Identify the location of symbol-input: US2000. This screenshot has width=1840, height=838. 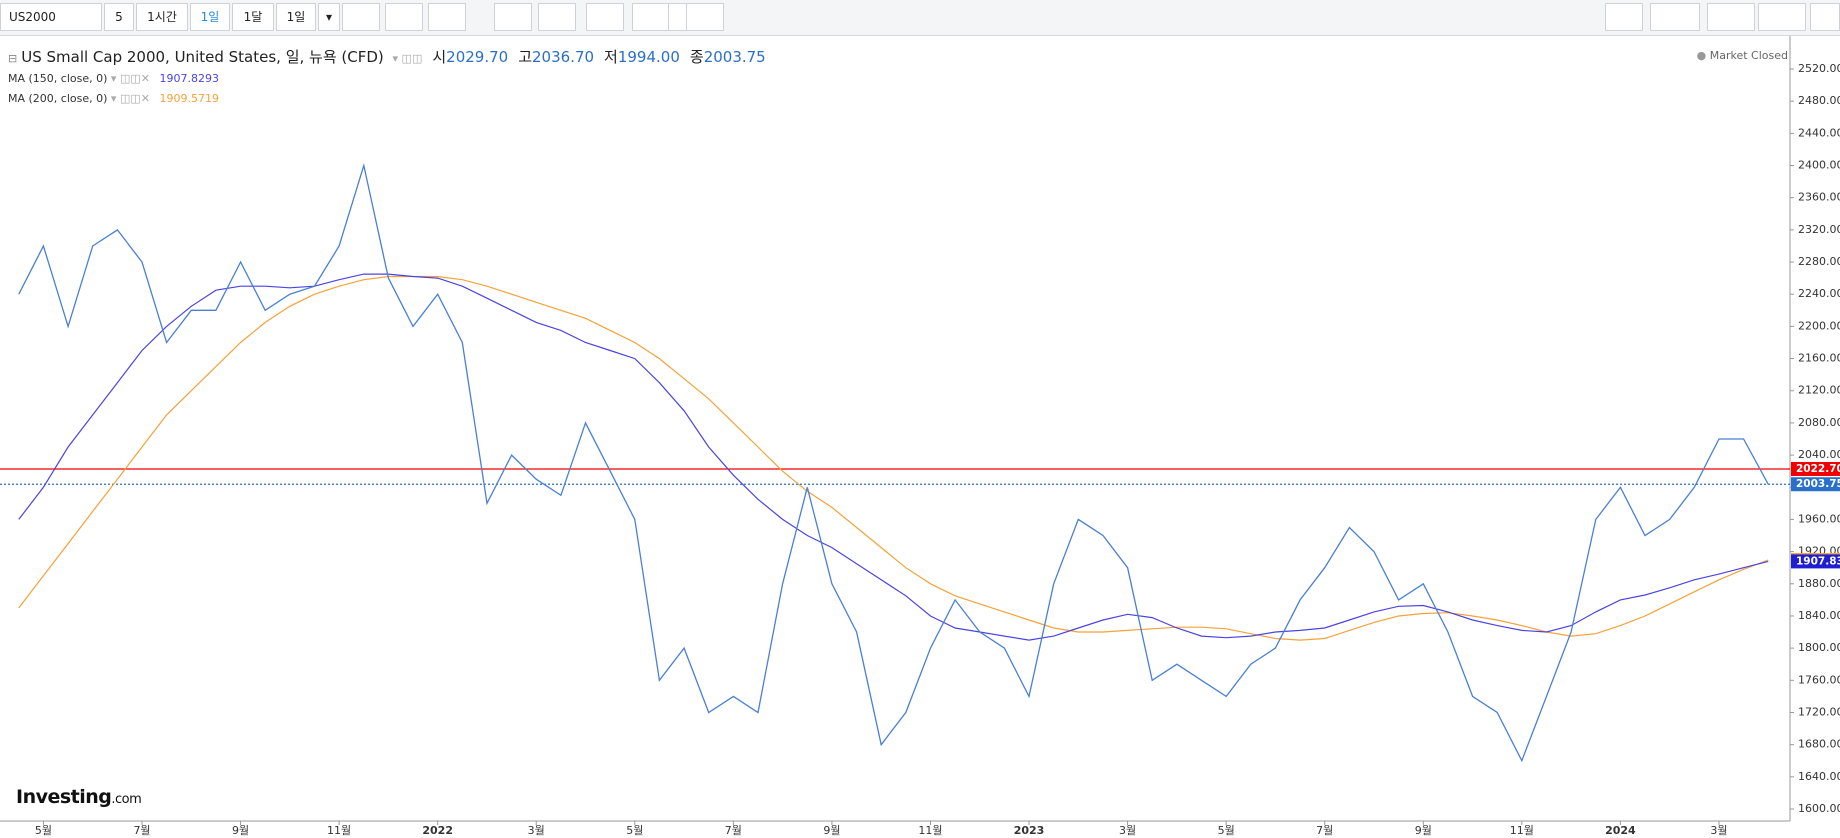
(51, 17).